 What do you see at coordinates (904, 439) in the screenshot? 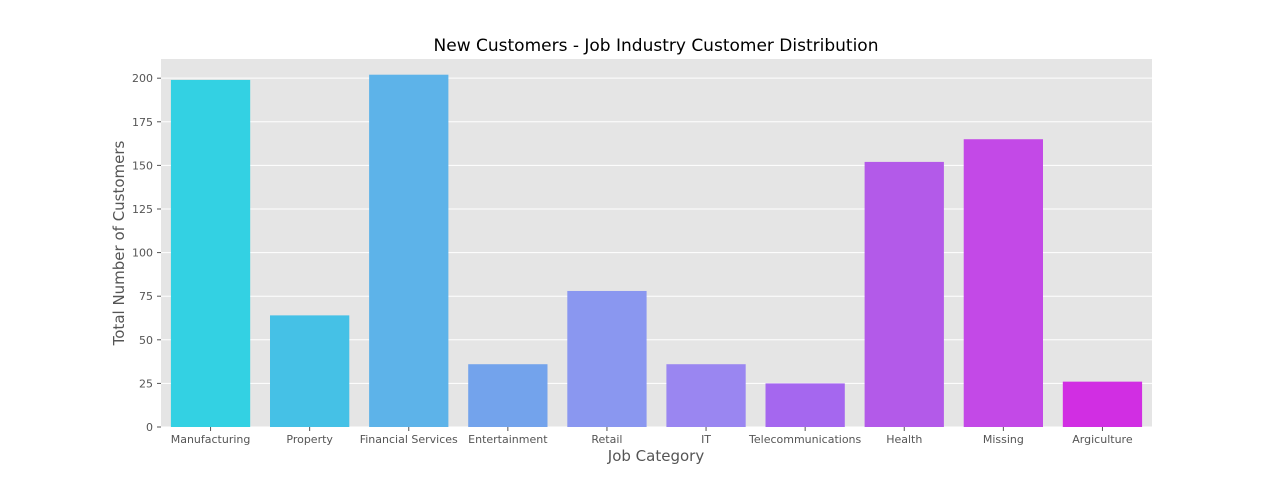
I see `x-tick-label: Health` at bounding box center [904, 439].